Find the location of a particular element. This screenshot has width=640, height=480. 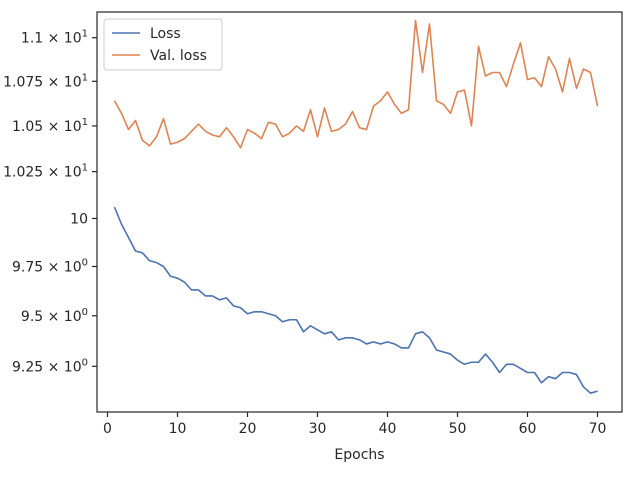

x-tick-label: 70 is located at coordinates (598, 429).